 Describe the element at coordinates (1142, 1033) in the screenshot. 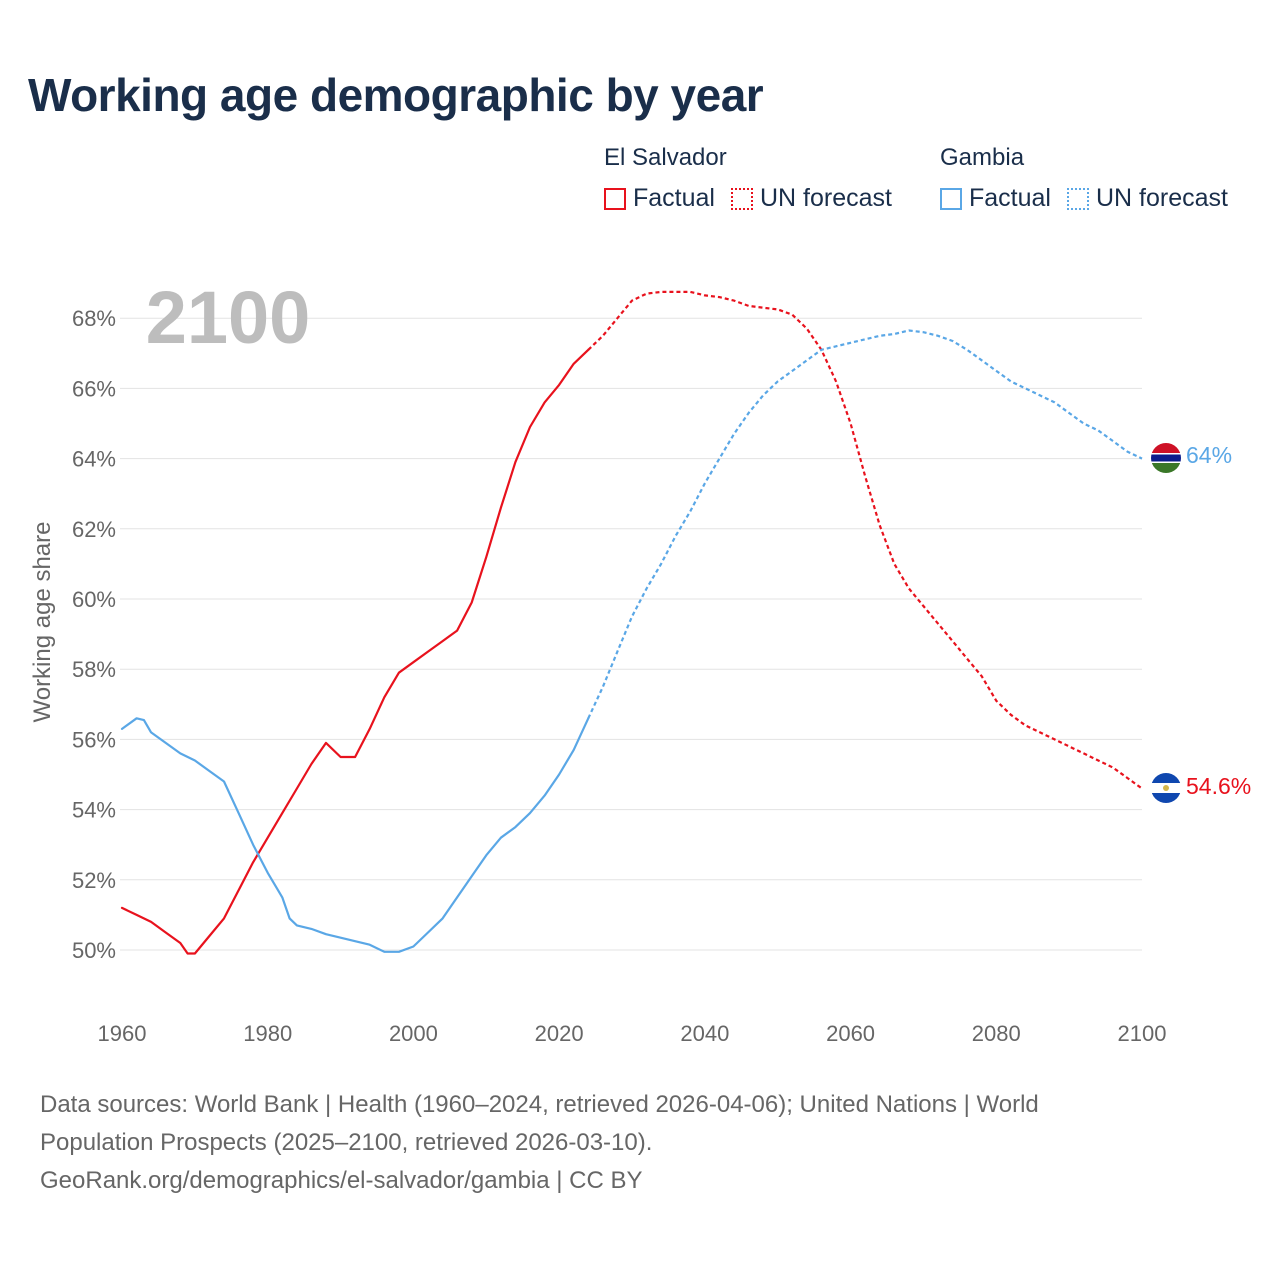

I see `x-tick-label: 2100` at that location.